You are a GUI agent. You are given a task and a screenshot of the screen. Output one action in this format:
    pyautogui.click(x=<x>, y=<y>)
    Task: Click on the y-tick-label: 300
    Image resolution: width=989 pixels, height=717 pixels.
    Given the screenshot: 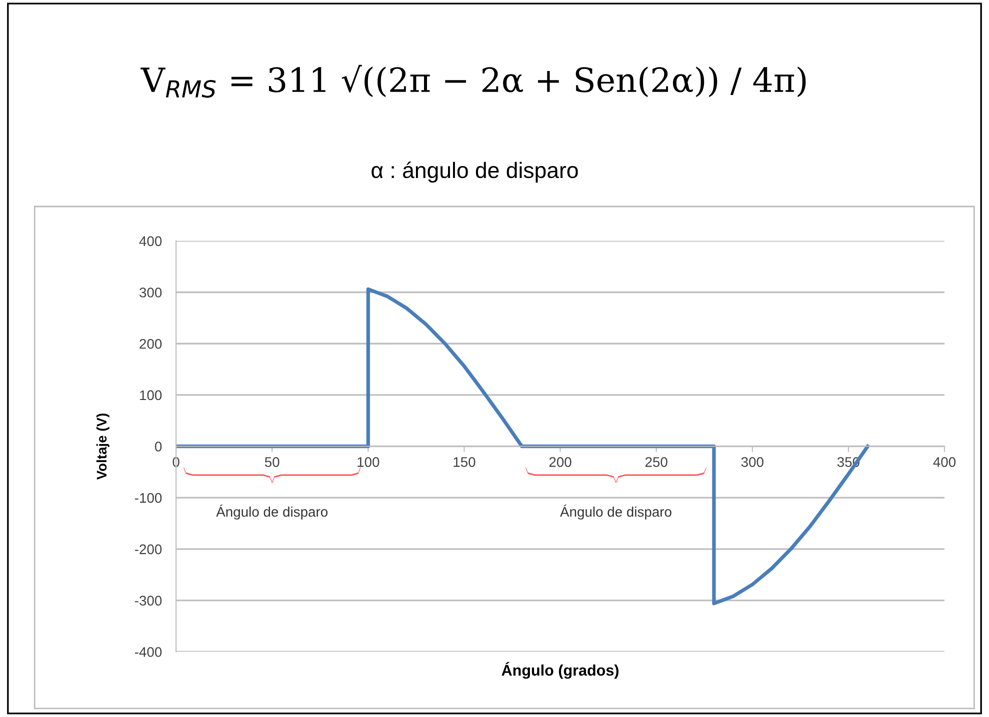 What is the action you would take?
    pyautogui.click(x=151, y=293)
    